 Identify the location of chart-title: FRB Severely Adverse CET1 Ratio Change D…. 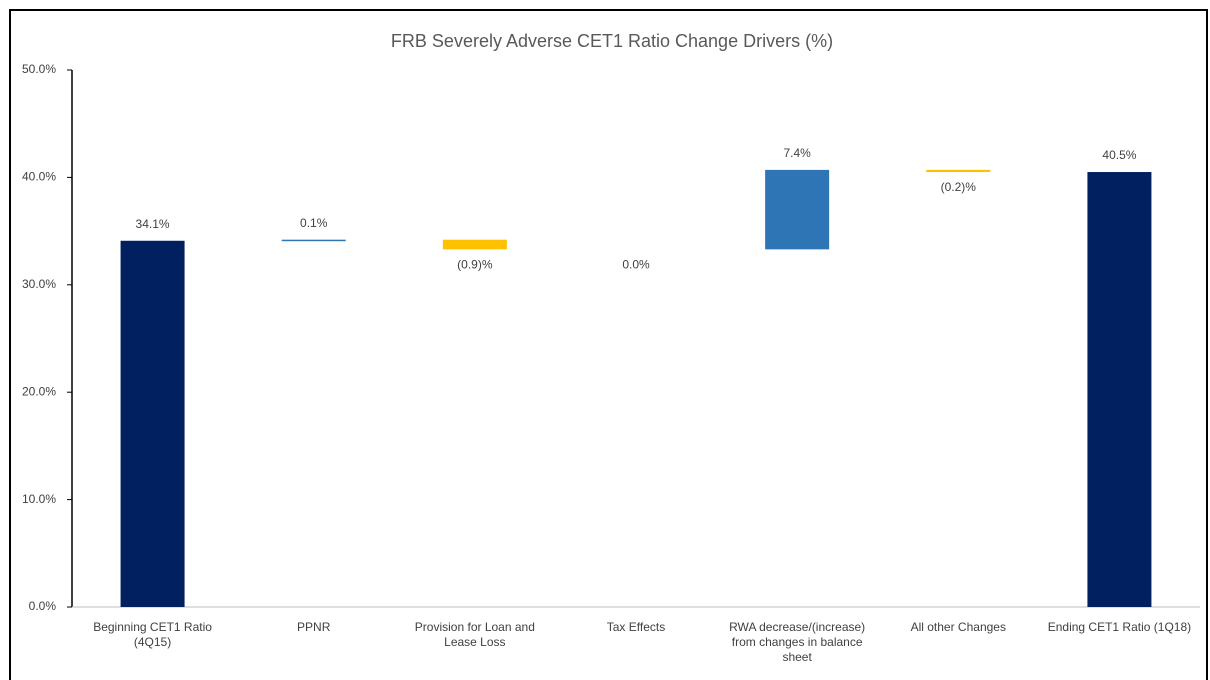
(612, 41).